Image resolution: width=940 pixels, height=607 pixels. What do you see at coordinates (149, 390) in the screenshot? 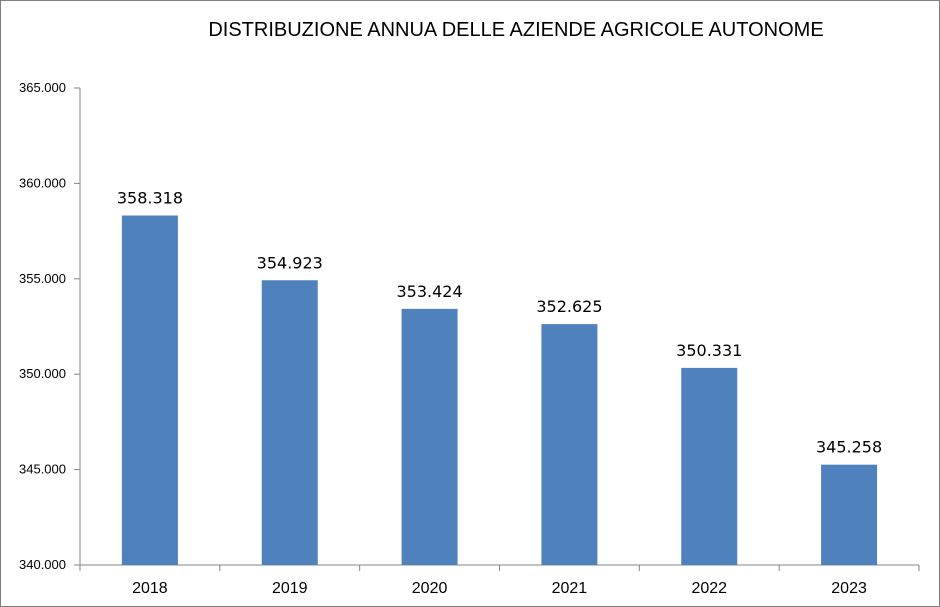
I see `bar-2018` at bounding box center [149, 390].